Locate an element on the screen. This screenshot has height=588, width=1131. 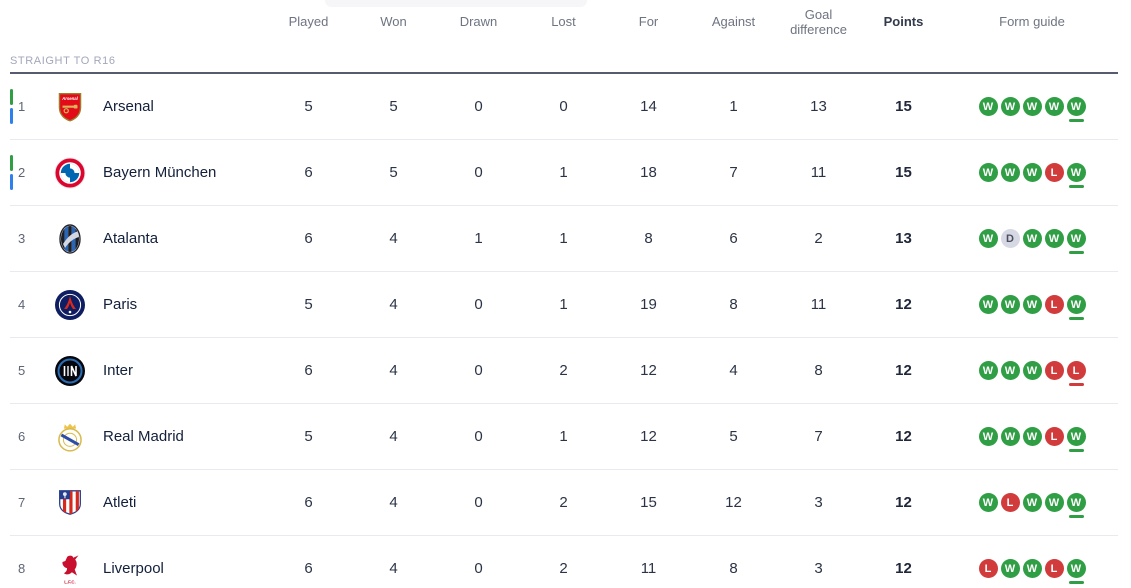
rank-number: 1 is located at coordinates (22, 106).